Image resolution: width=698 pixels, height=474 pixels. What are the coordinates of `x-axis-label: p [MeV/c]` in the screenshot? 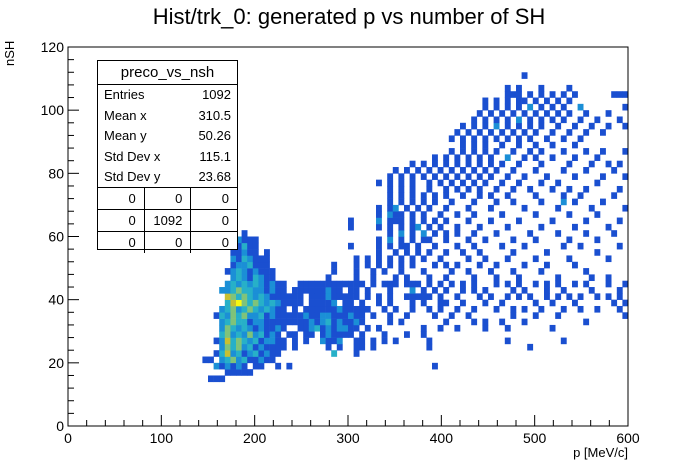 It's located at (600, 452).